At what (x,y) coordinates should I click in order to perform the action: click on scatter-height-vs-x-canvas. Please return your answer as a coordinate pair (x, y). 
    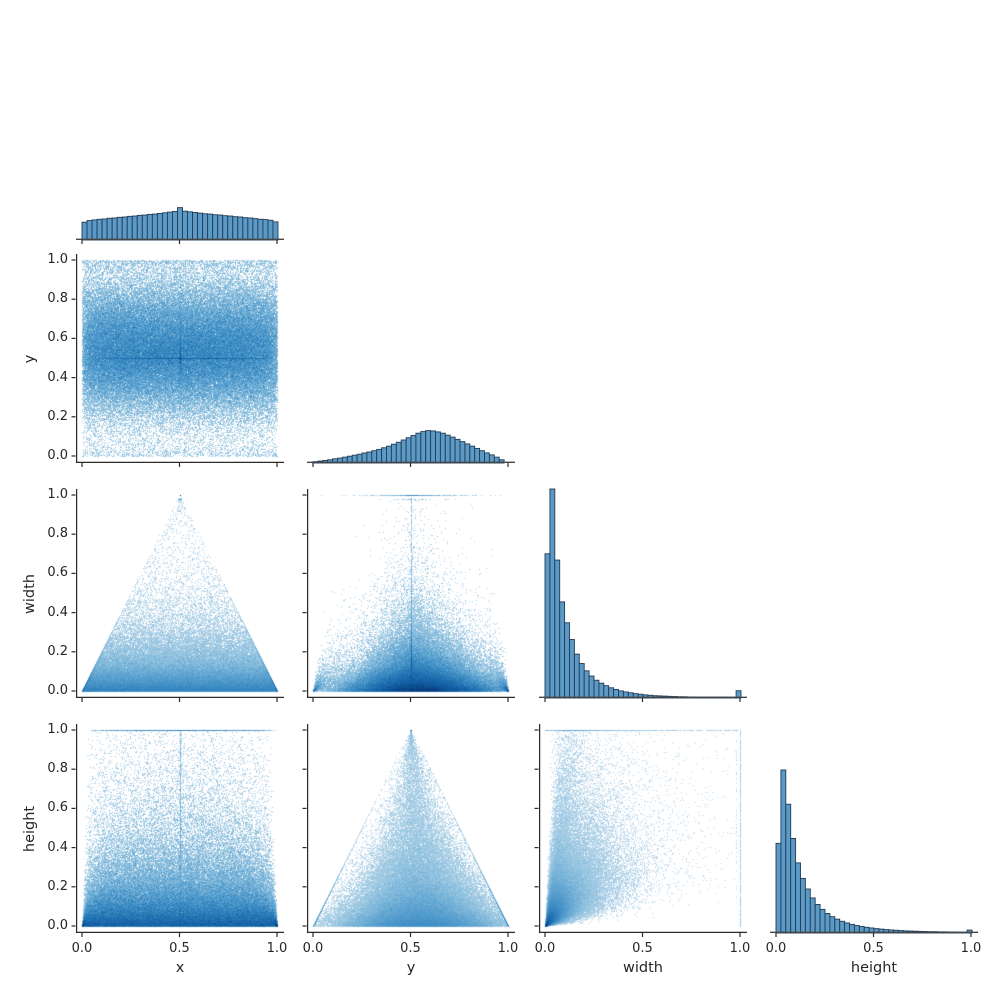
    Looking at the image, I should click on (180, 828).